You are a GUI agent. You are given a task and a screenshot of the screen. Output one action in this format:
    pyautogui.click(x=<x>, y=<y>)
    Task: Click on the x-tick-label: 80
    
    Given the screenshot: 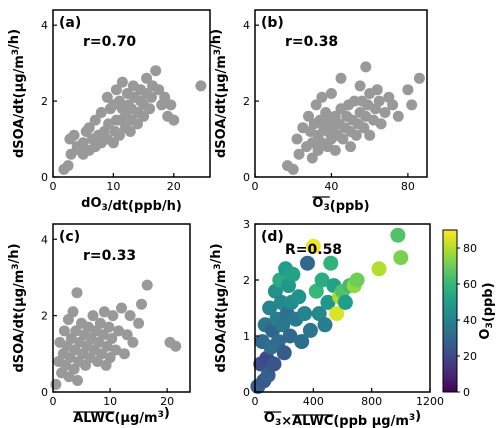 What is the action you would take?
    pyautogui.click(x=408, y=186)
    